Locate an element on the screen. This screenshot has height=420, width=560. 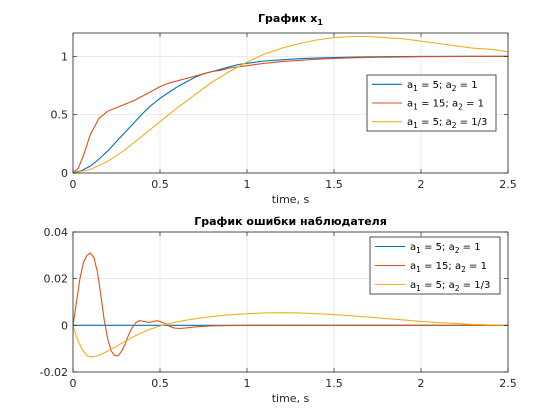
y-tick-label: 1 is located at coordinates (64, 56).